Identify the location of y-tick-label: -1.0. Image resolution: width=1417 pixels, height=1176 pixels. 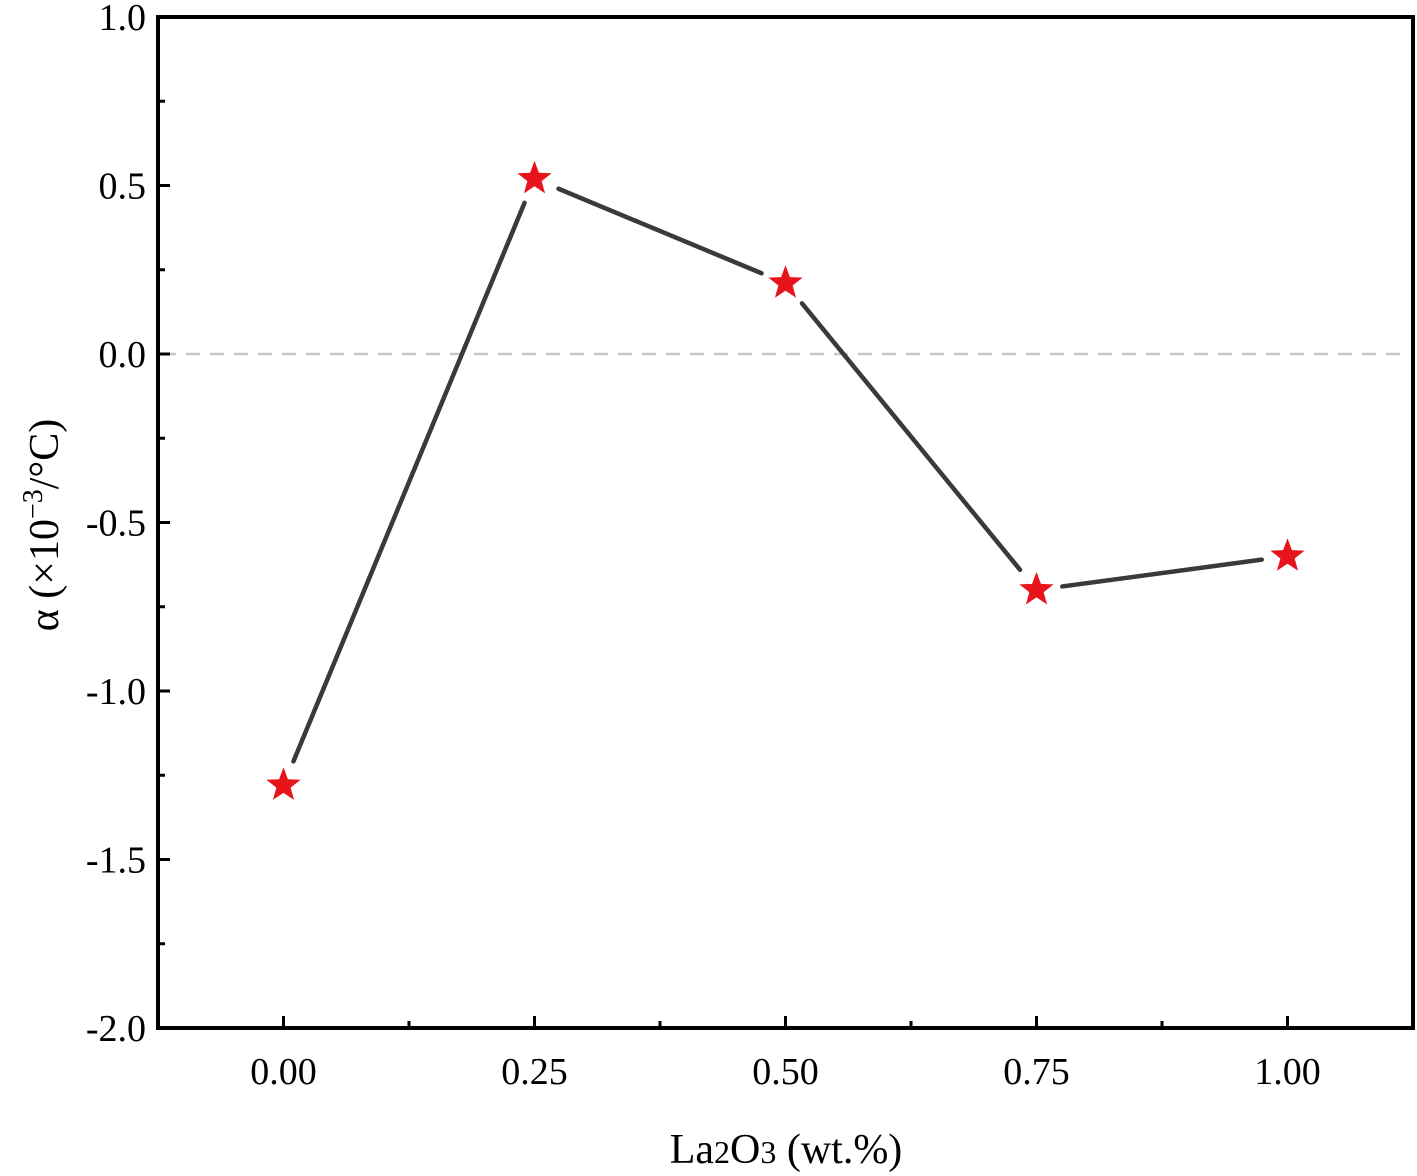
(116, 692).